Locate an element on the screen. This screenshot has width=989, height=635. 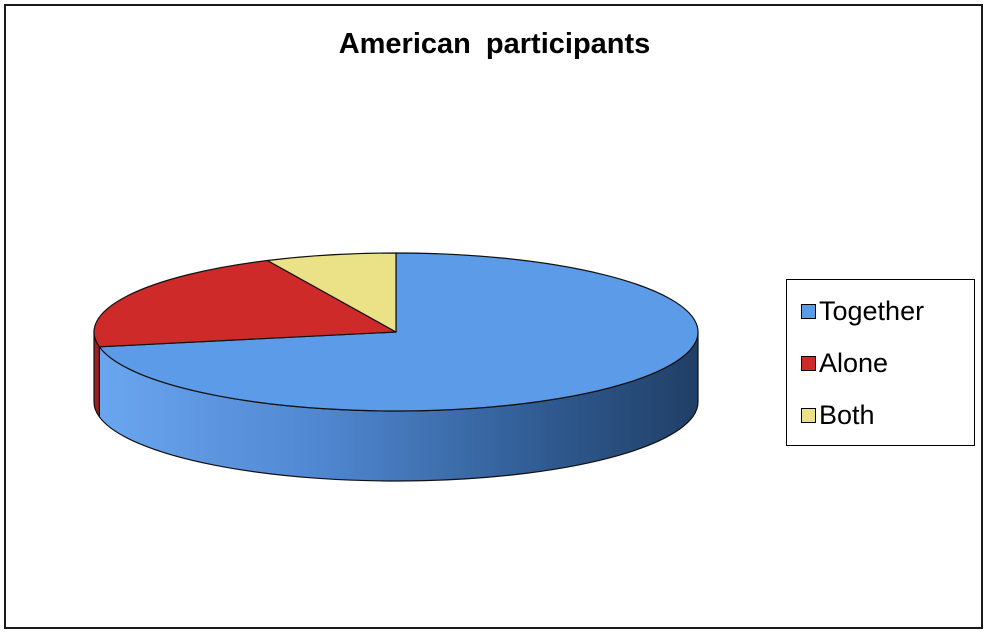
legend-label-both: Both is located at coordinates (847, 415).